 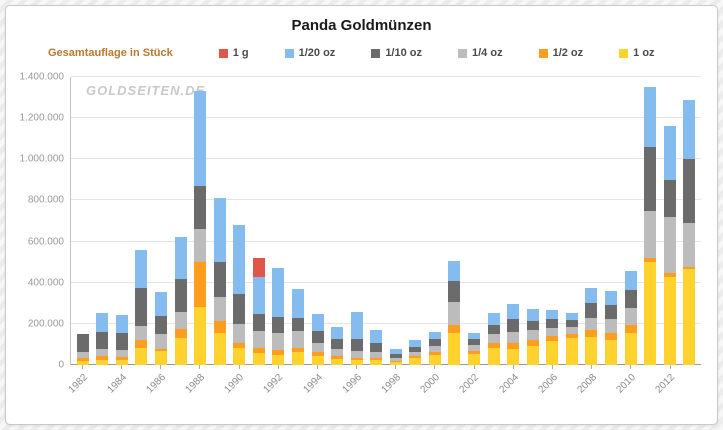 I want to click on y-axis-label: 1.400.000, so click(x=42, y=77).